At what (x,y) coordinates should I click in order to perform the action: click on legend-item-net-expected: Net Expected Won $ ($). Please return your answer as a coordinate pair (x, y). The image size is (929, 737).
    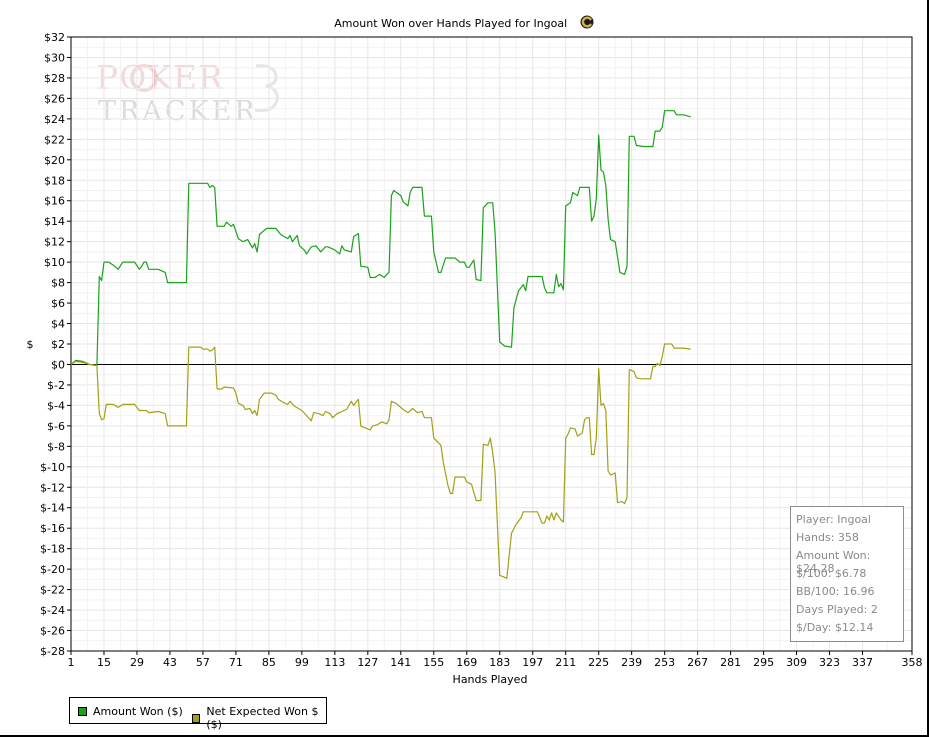
    Looking at the image, I should click on (259, 718).